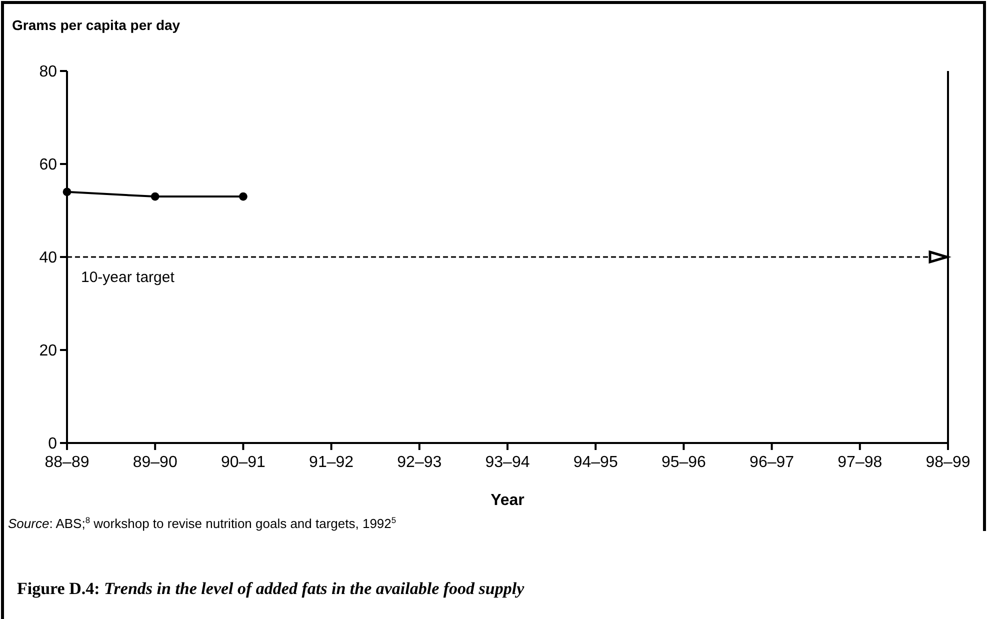 The height and width of the screenshot is (619, 987). Describe the element at coordinates (507, 500) in the screenshot. I see `x-axis-title: Year` at that location.